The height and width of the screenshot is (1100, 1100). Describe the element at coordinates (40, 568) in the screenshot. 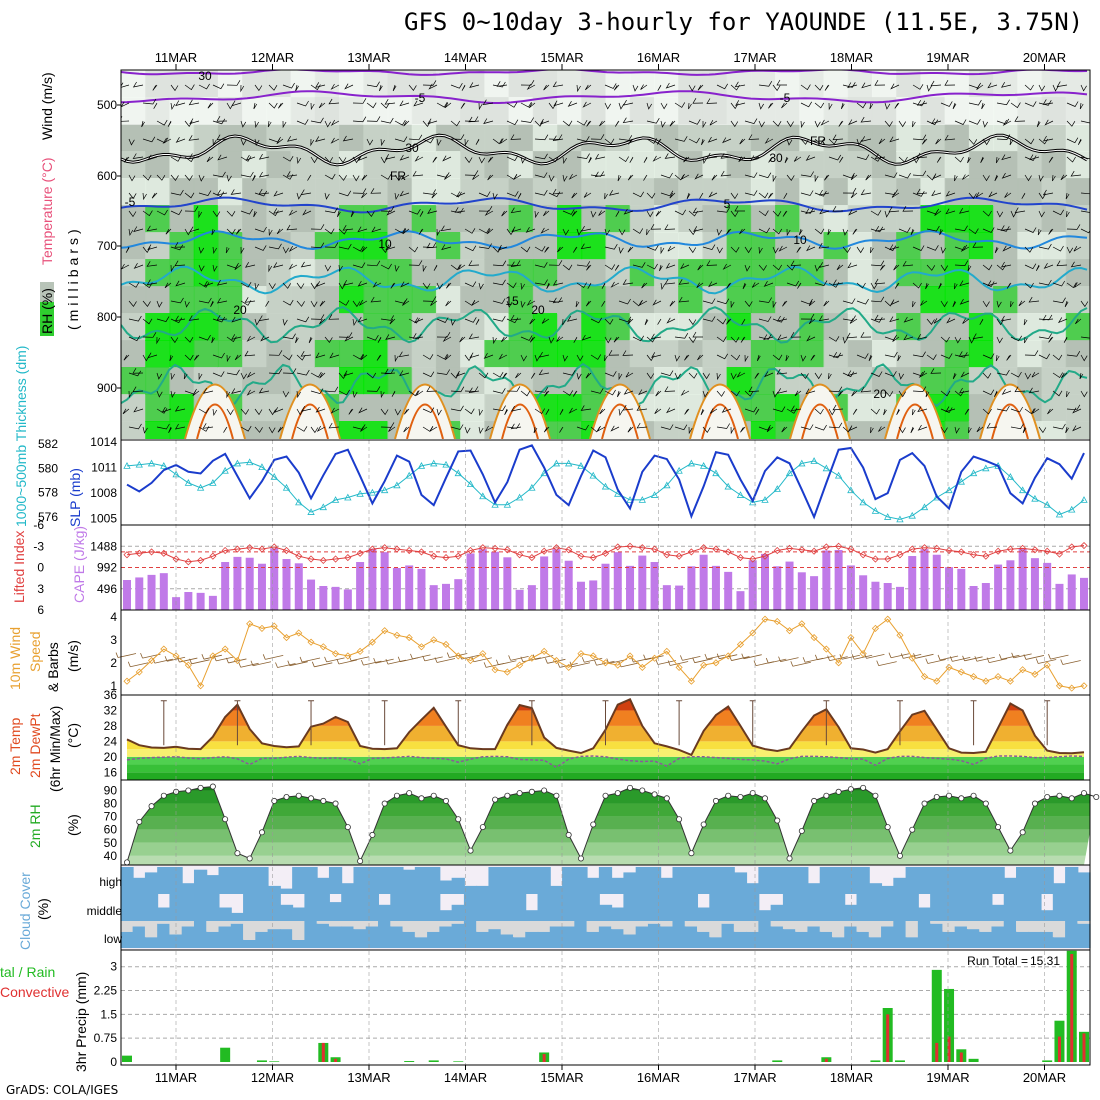

I see `li-tick: 0` at that location.